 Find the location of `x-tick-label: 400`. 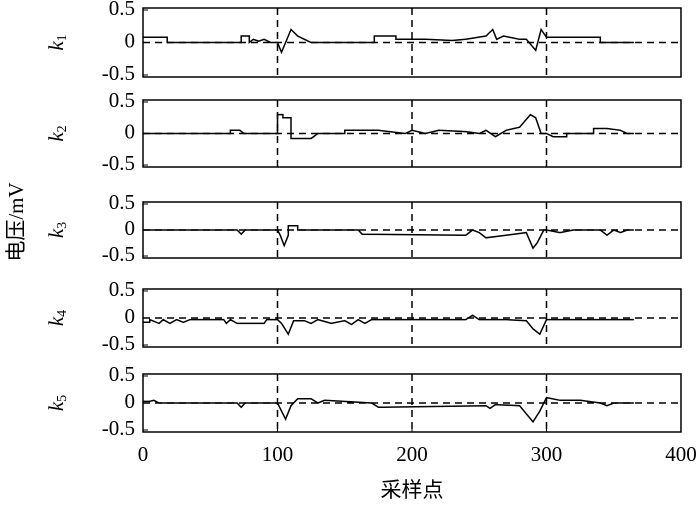

x-tick-label: 400 is located at coordinates (681, 454).